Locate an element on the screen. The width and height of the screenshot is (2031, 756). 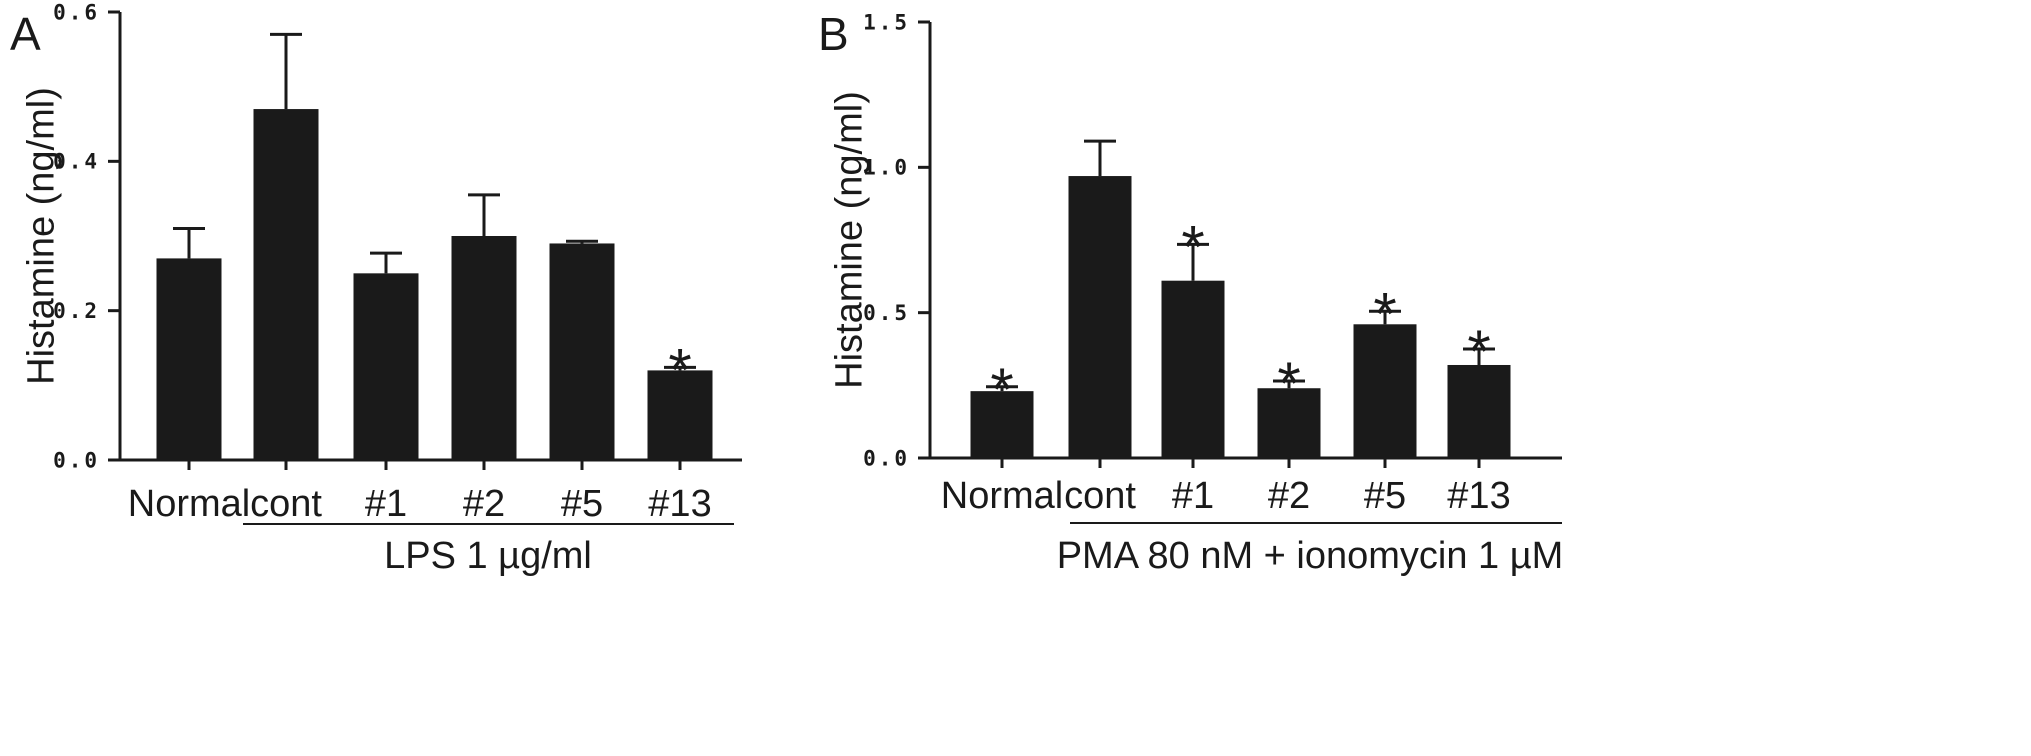
y-tick-label: 0.4 is located at coordinates (76, 162).